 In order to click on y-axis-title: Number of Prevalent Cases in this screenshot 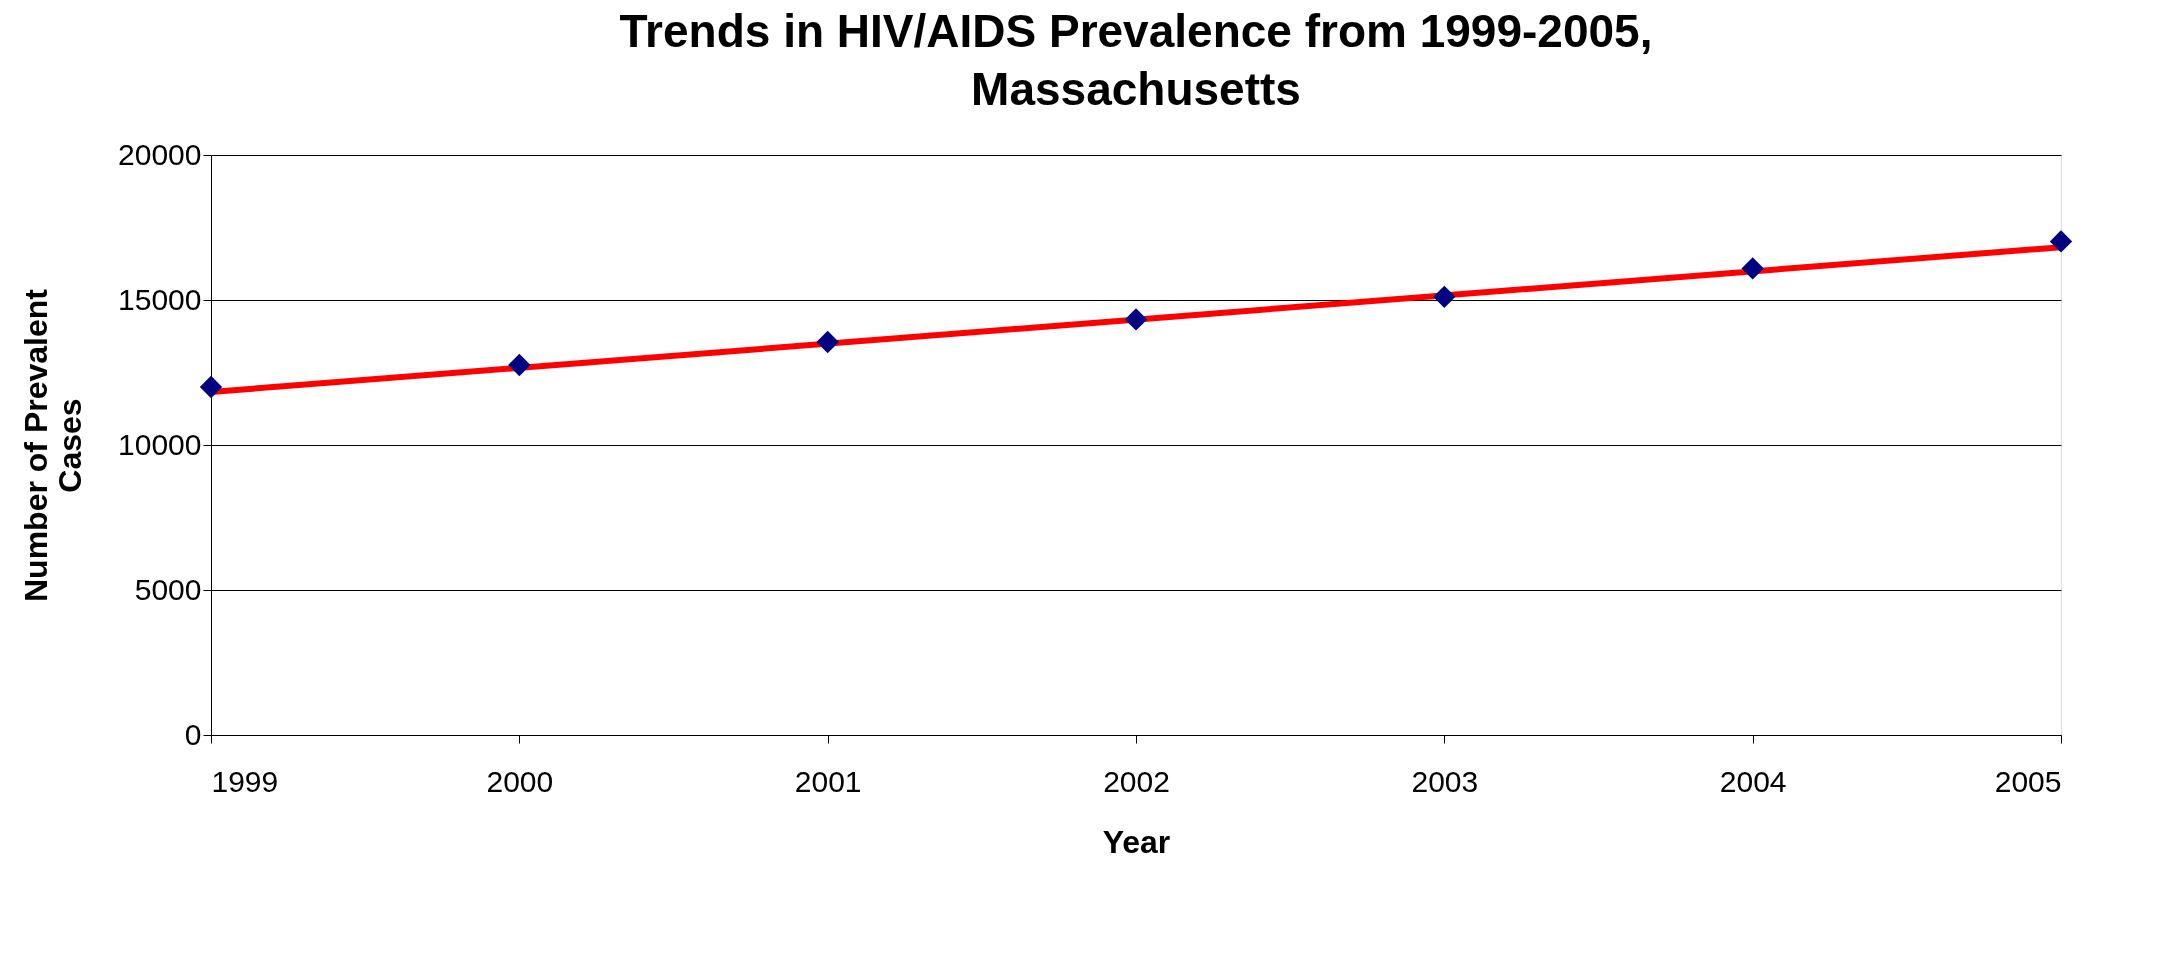, I will do `click(53, 445)`.